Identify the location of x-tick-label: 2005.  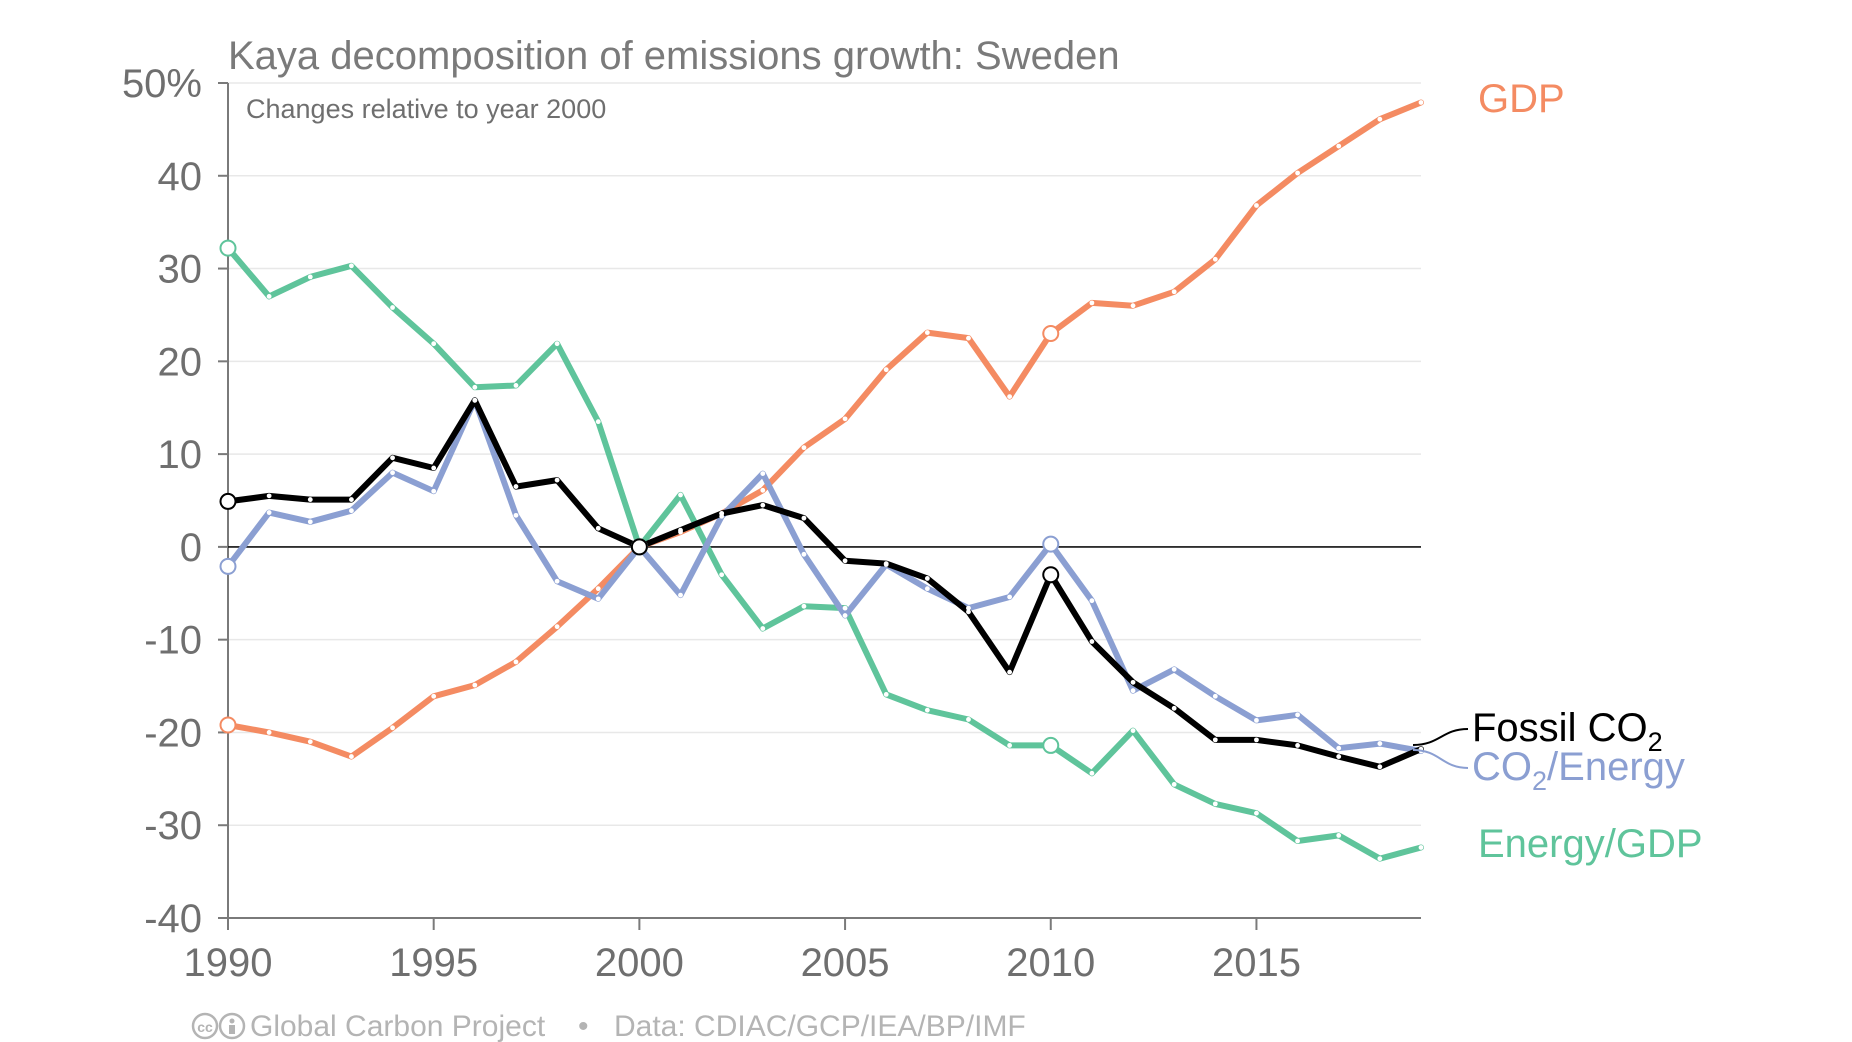
(845, 963).